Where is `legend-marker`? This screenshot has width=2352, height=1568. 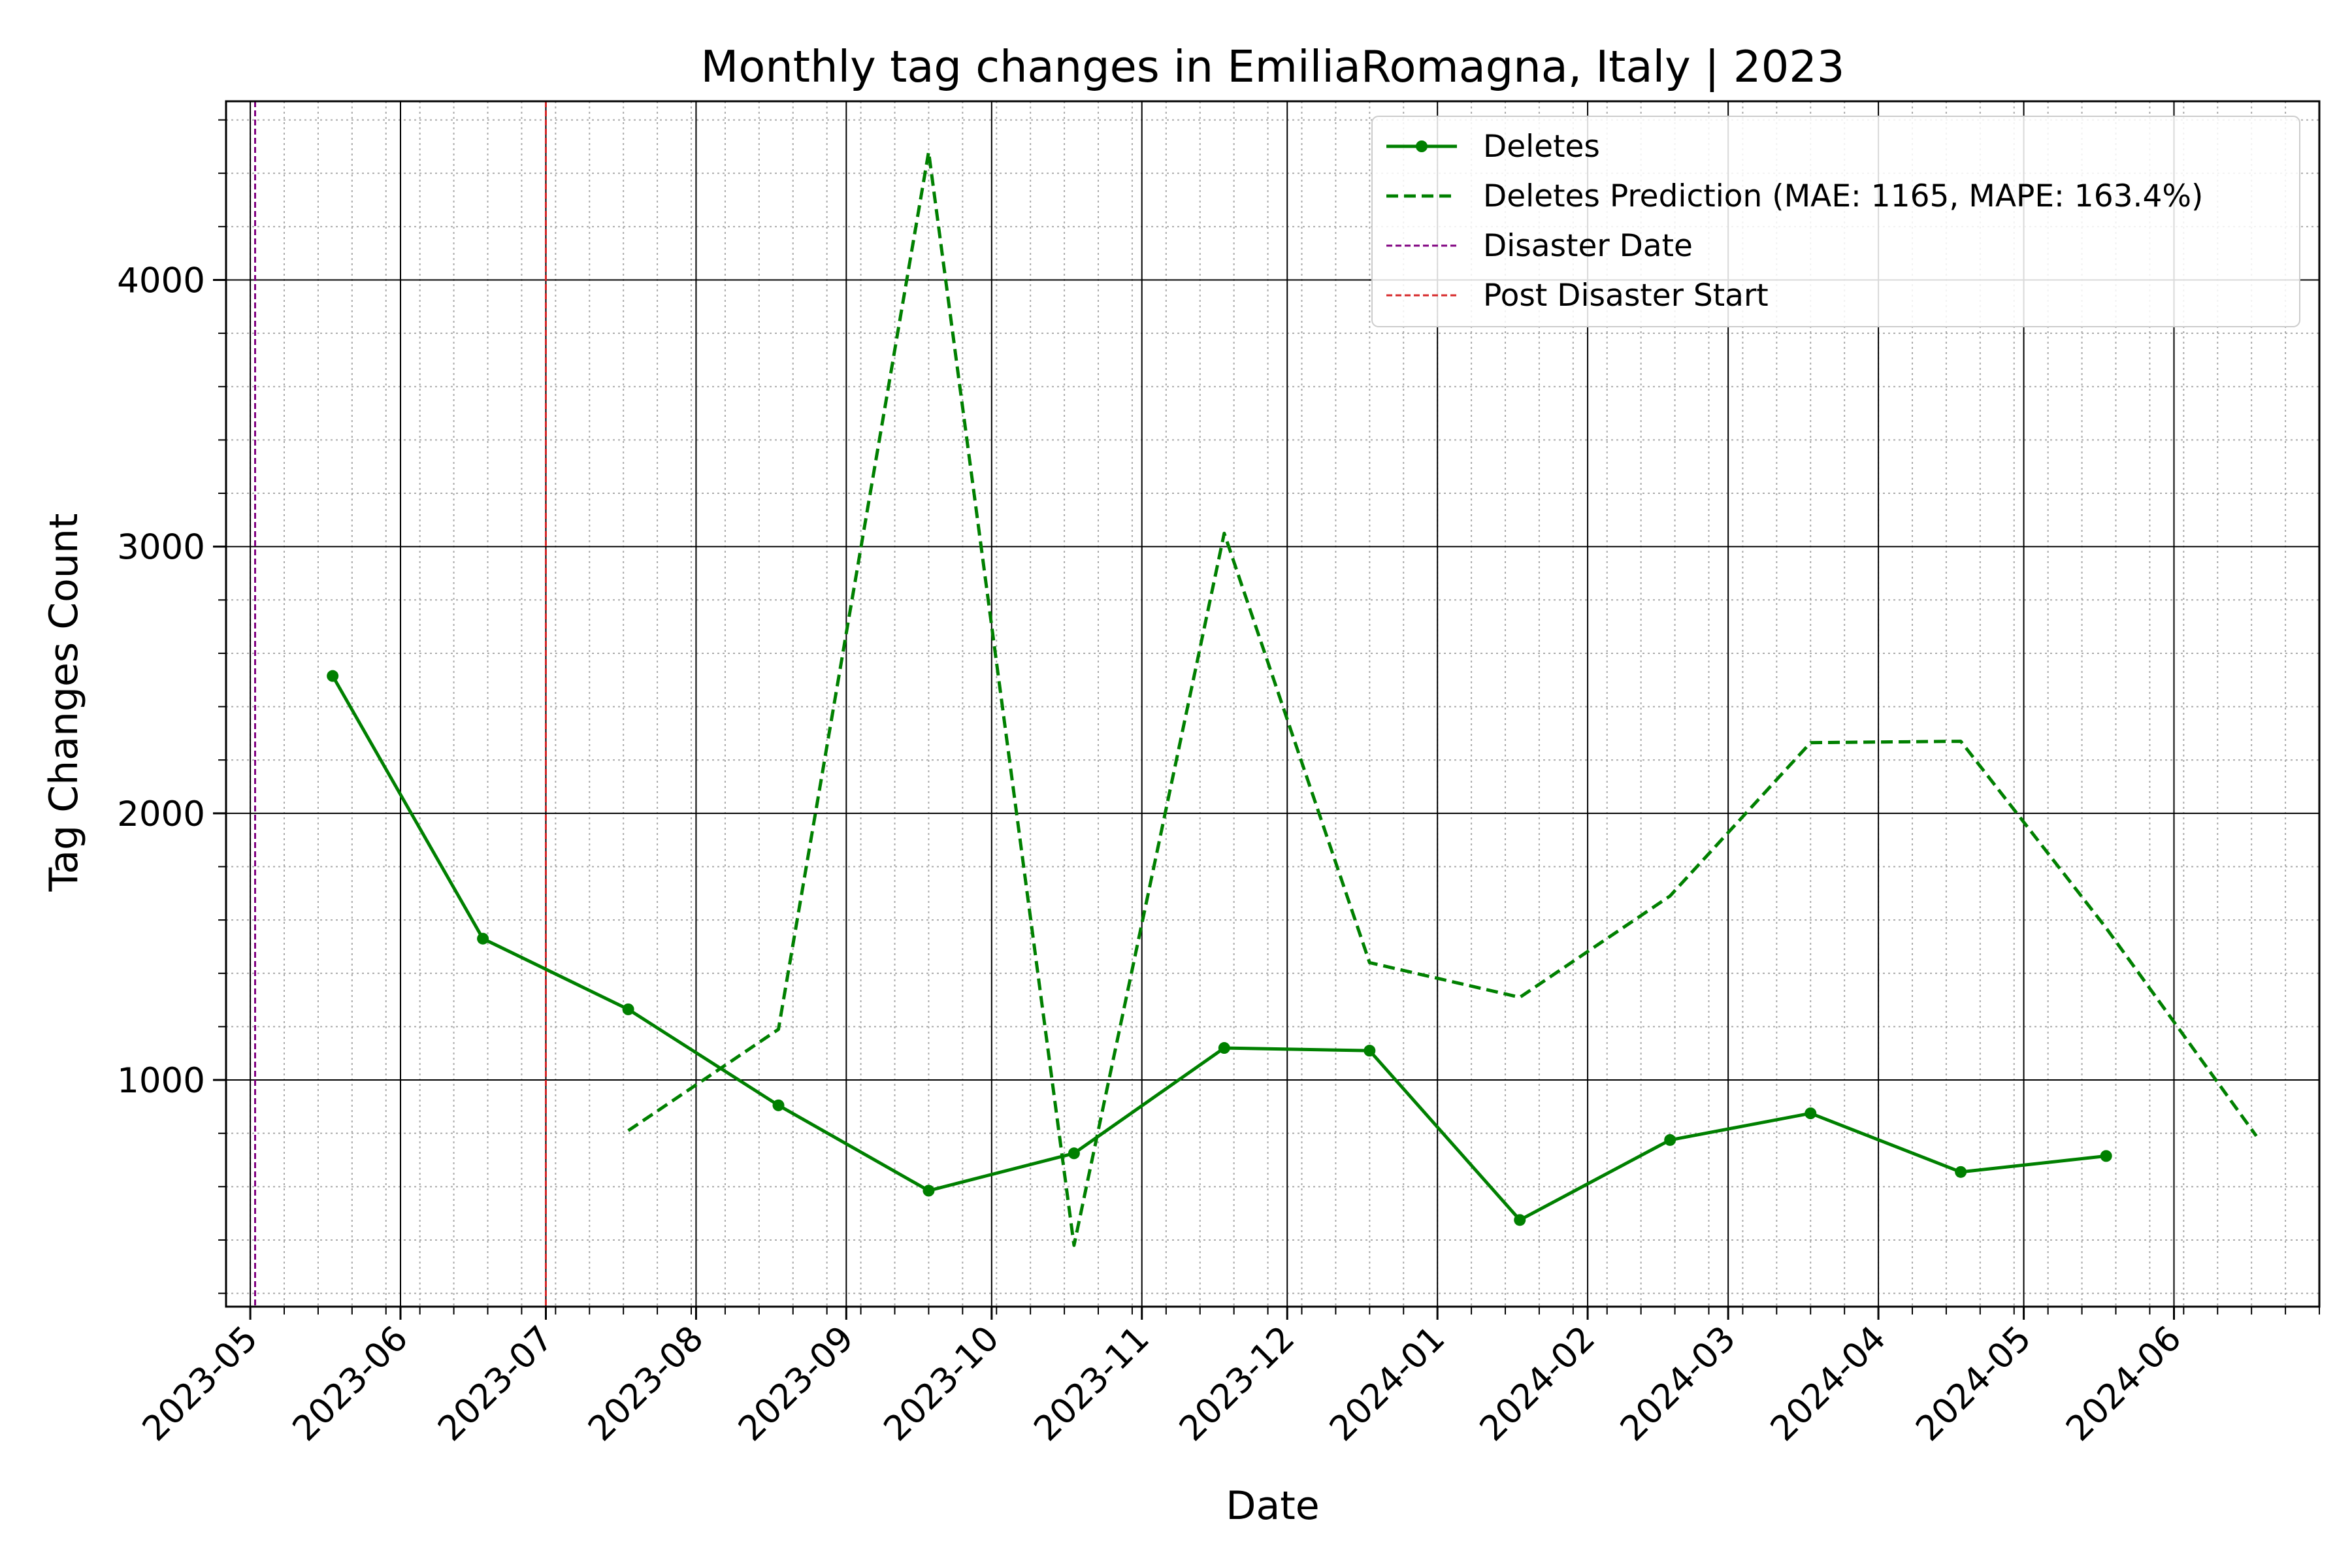 legend-marker is located at coordinates (1422, 146).